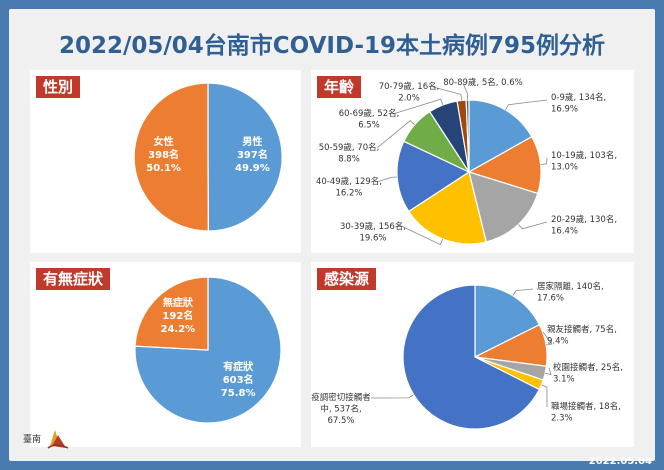 The height and width of the screenshot is (470, 664). Describe the element at coordinates (177, 315) in the screenshot. I see `slice-label-2-1-1: 192名` at that location.